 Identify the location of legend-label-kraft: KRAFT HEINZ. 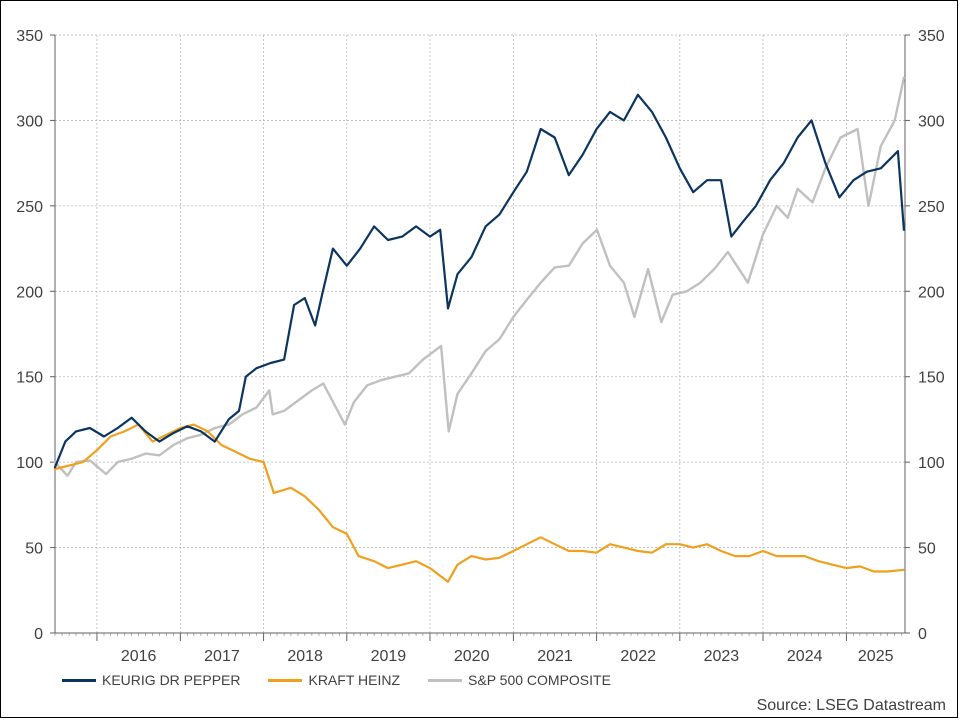
(354, 680).